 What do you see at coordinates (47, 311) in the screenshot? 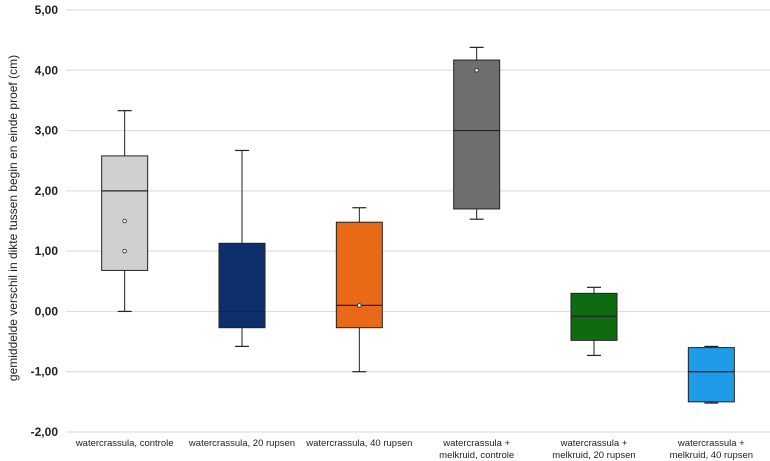
I see `y-tick-label: 0,00` at bounding box center [47, 311].